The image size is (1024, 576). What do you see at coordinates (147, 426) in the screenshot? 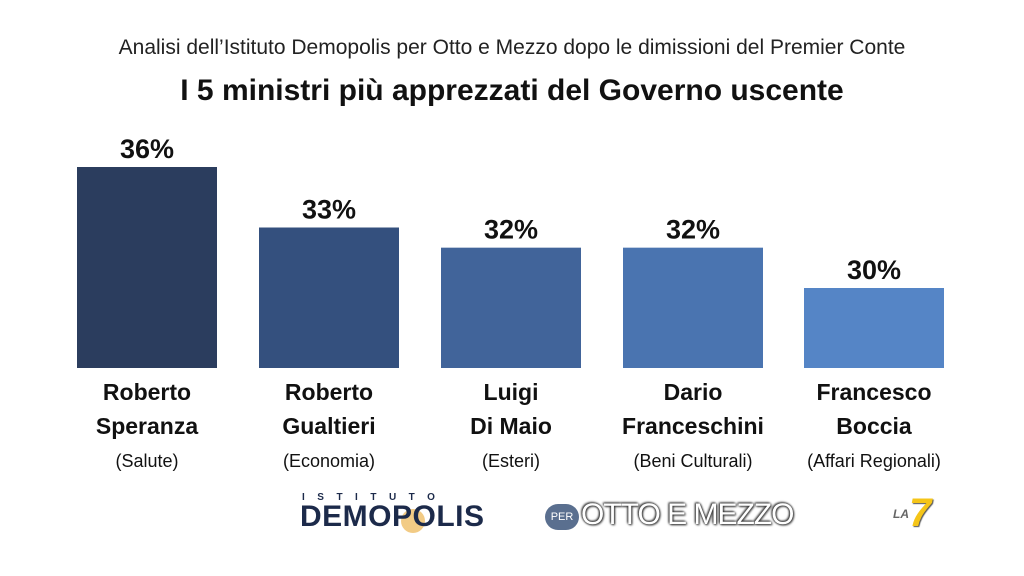
I see `category-label-line2: Speranza` at bounding box center [147, 426].